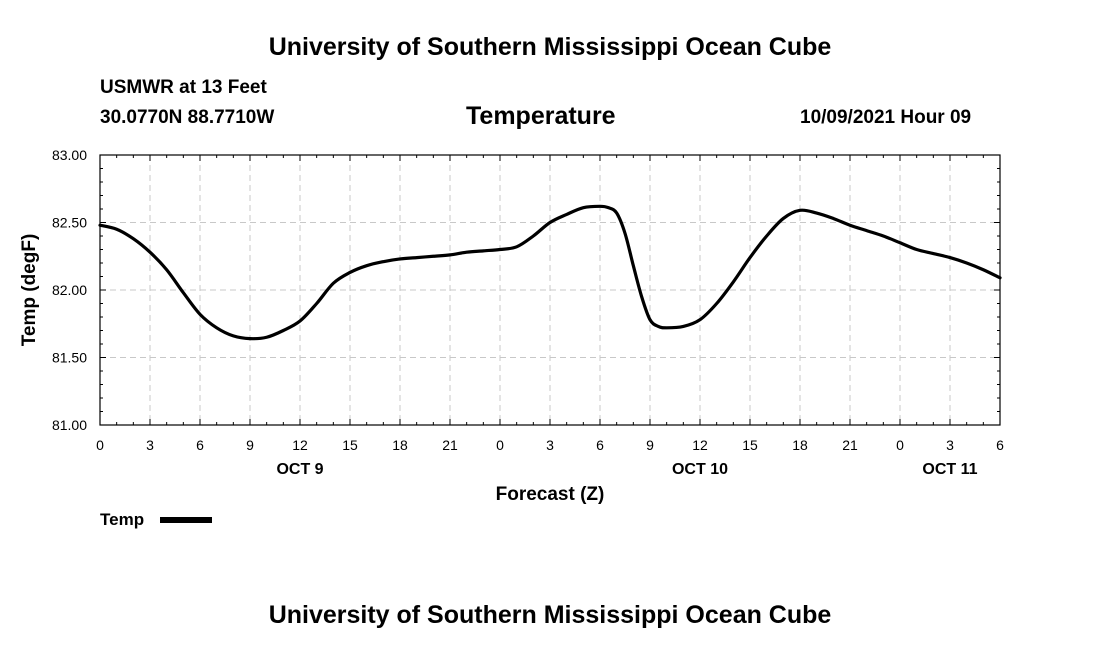  Describe the element at coordinates (949, 469) in the screenshot. I see `day-label: OCT 11` at that location.